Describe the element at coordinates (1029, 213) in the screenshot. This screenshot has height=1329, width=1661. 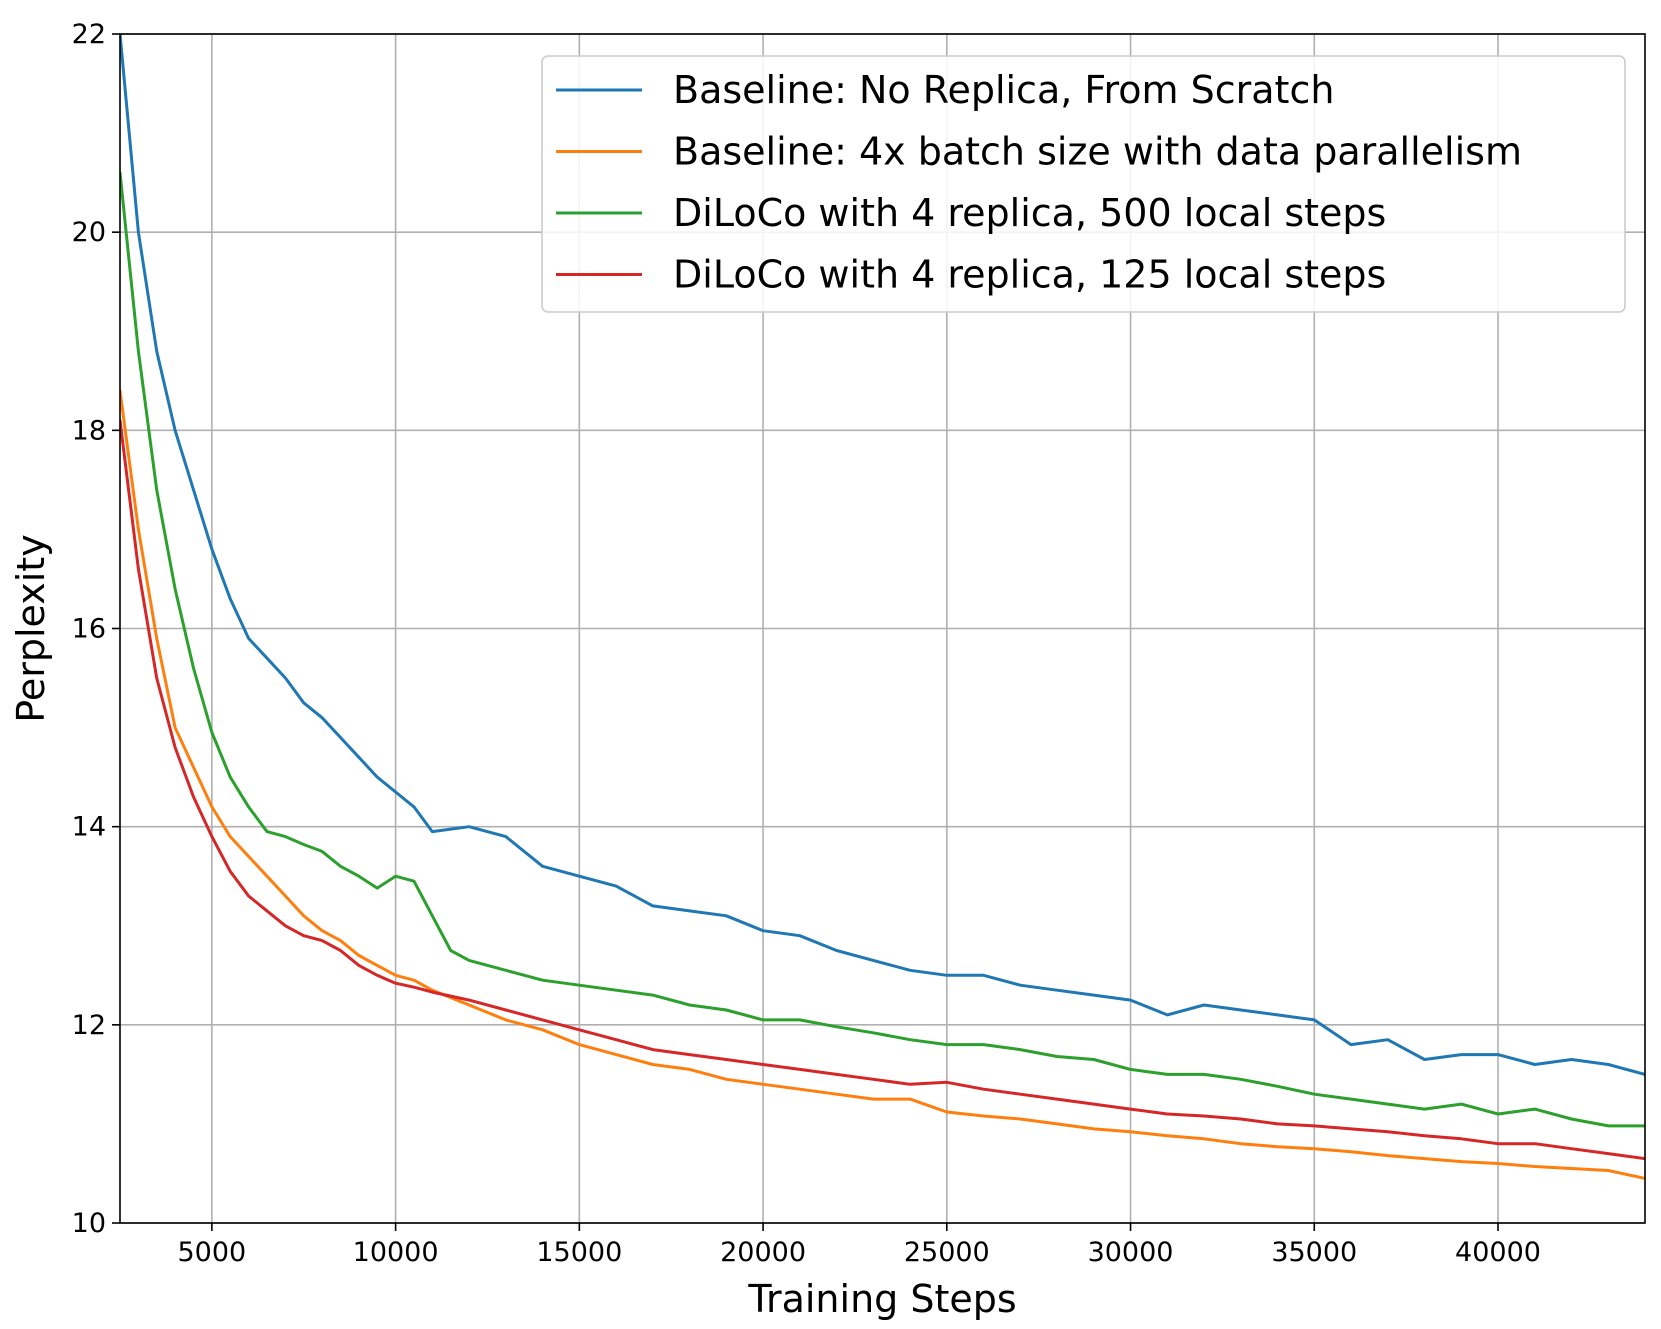
I see `legend-label: DiLoCo with 4 replica, 500 local steps` at that location.